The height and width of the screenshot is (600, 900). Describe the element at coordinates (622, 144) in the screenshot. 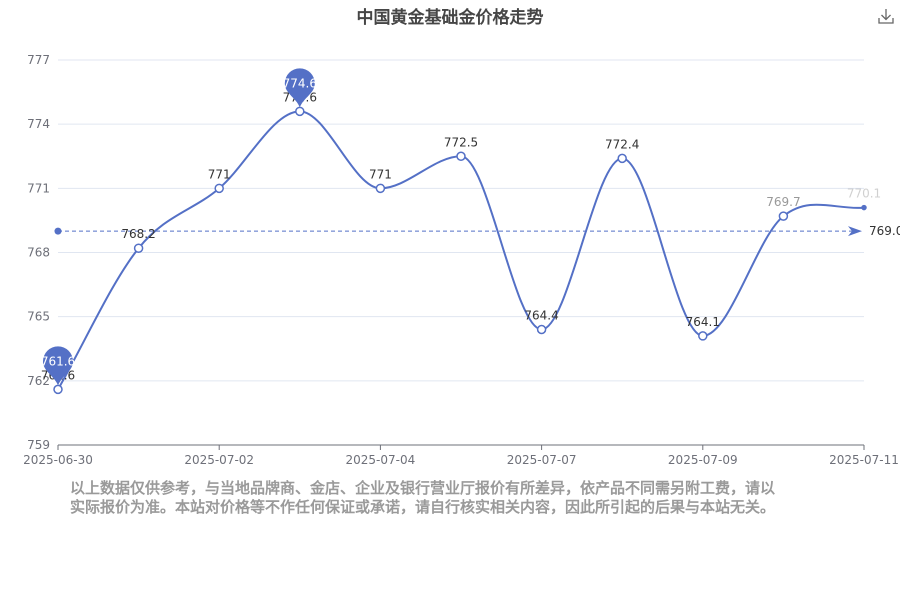

I see `data-label: 772.4` at that location.